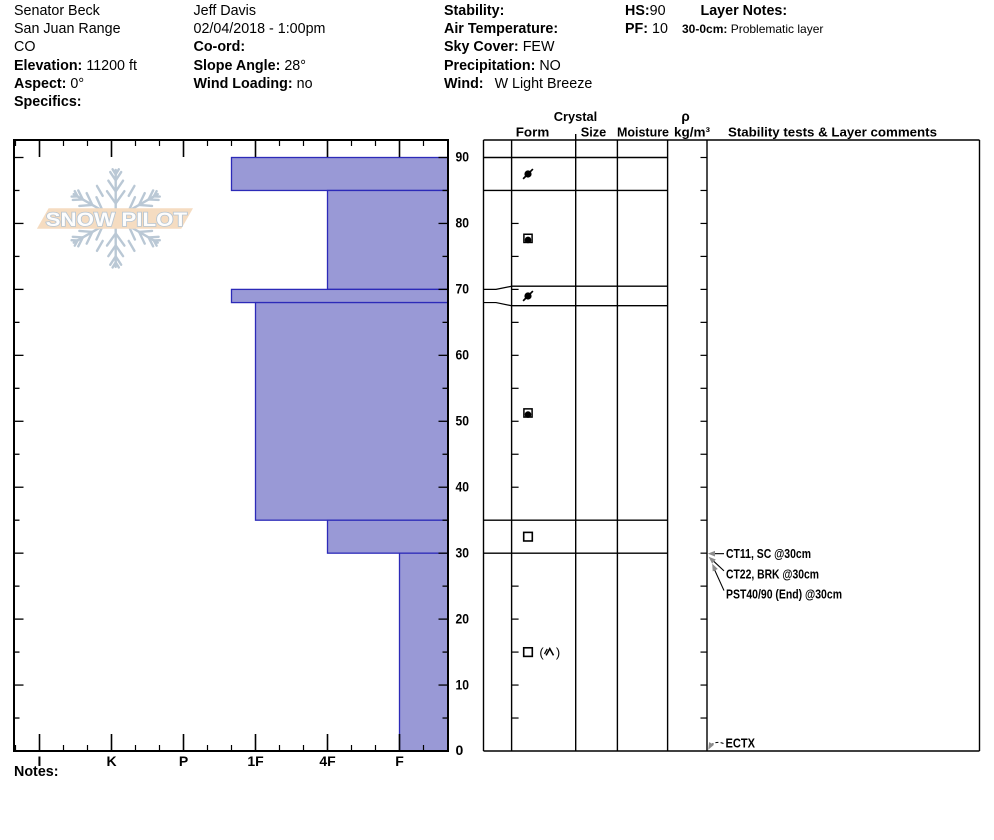 This screenshot has width=994, height=840. What do you see at coordinates (575, 355) in the screenshot?
I see `layer-row-lines` at bounding box center [575, 355].